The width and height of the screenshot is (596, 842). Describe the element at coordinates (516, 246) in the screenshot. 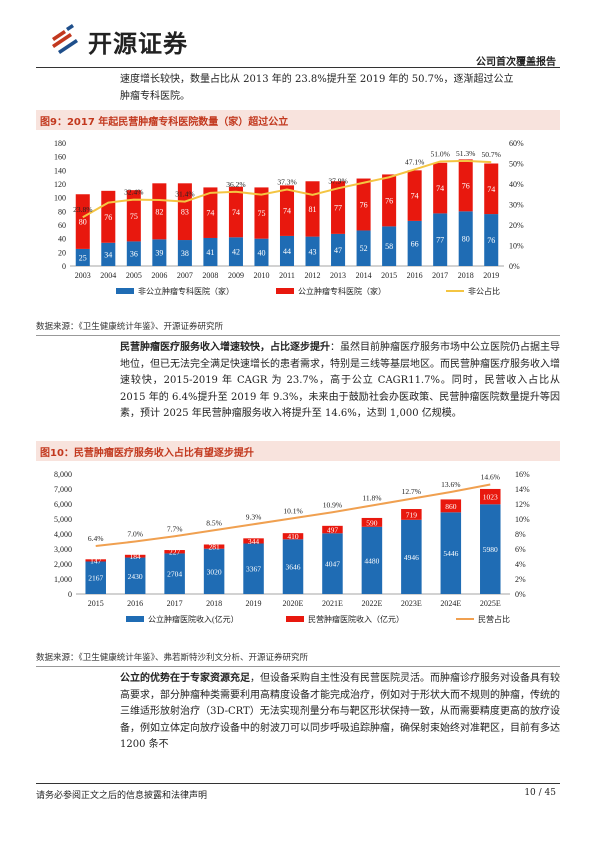

I see `y2-tick-label: 10%` at that location.